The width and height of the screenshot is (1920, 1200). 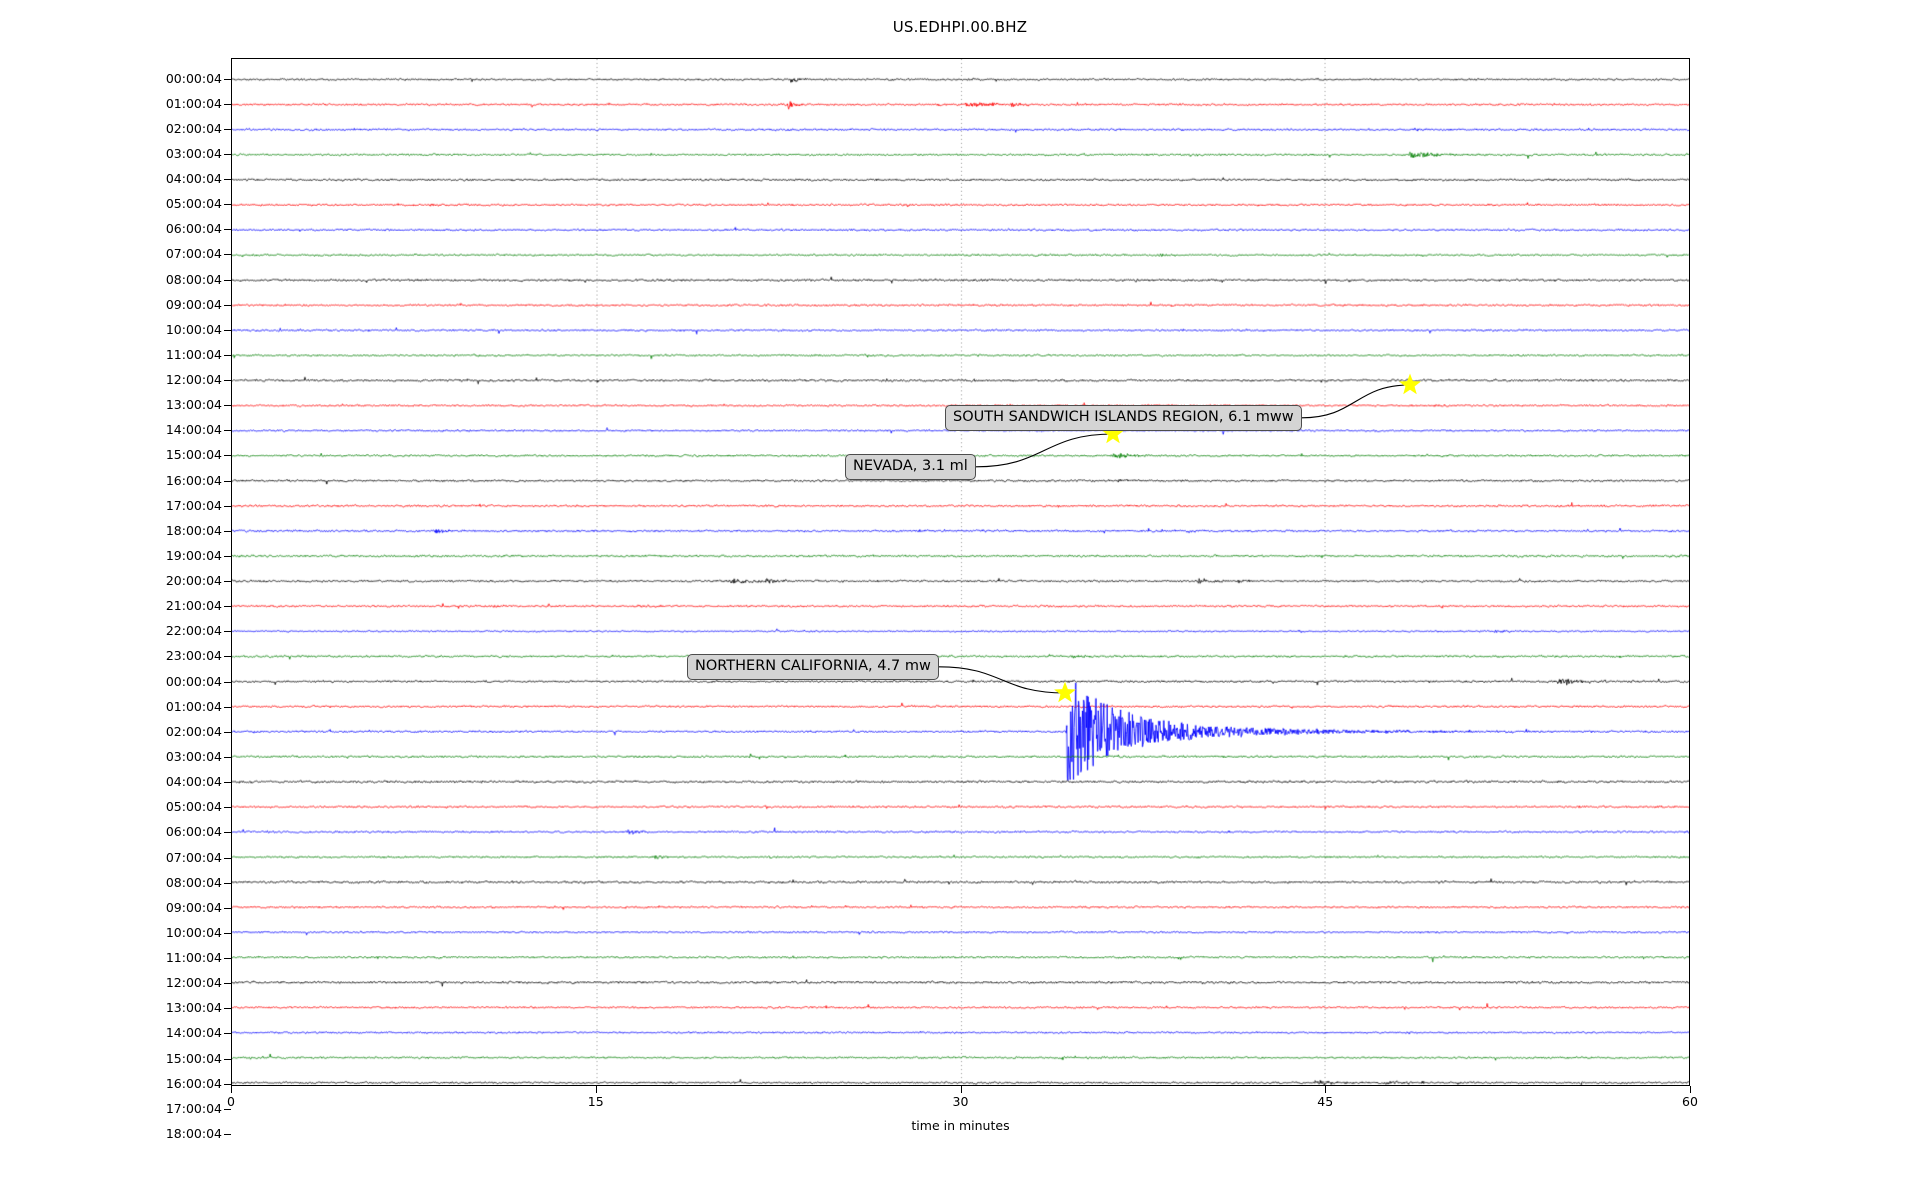 I want to click on x-tick-label: 60, so click(x=1690, y=1101).